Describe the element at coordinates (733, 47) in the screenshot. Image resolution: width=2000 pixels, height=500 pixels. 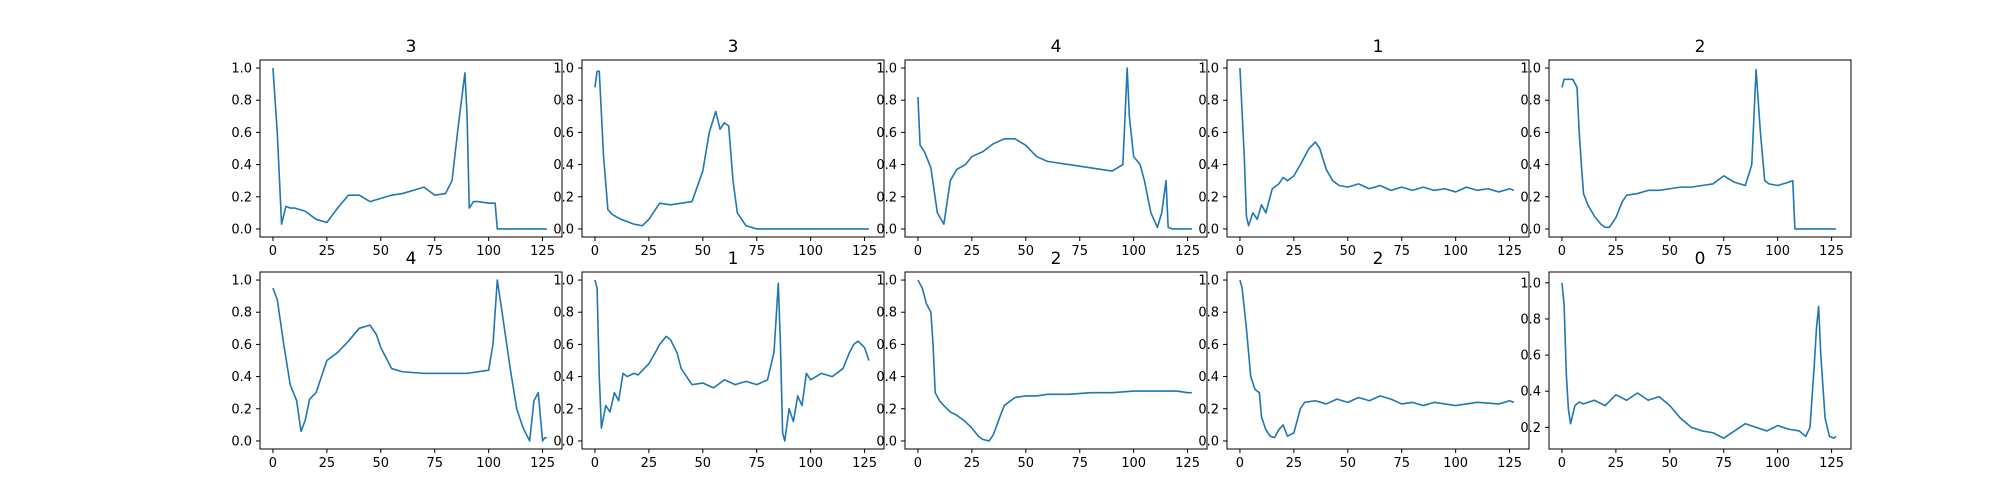
I see `subplot-title: 3` at that location.